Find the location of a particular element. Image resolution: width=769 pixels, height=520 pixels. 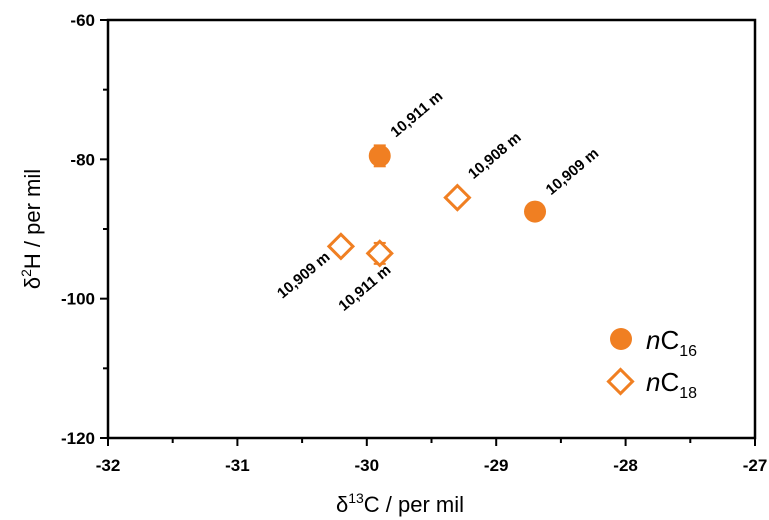

legend-label-nc16: nC16 is located at coordinates (671, 342).